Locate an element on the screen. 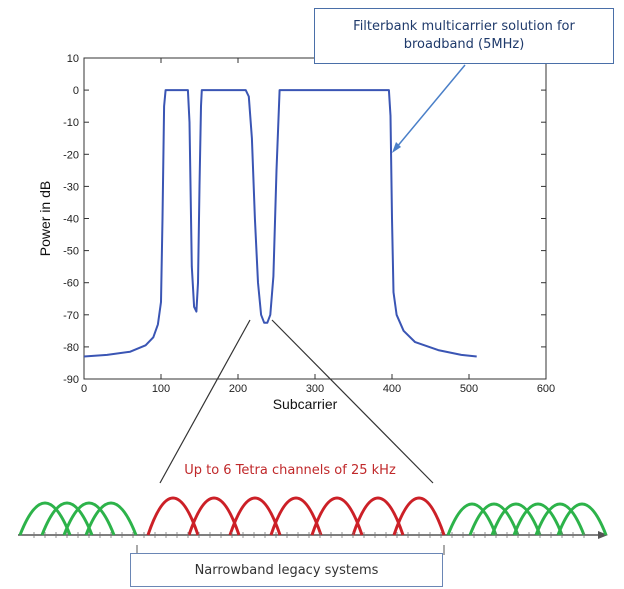 The height and width of the screenshot is (589, 624). narrowband-callout: Narrowband legacy systems is located at coordinates (286, 570).